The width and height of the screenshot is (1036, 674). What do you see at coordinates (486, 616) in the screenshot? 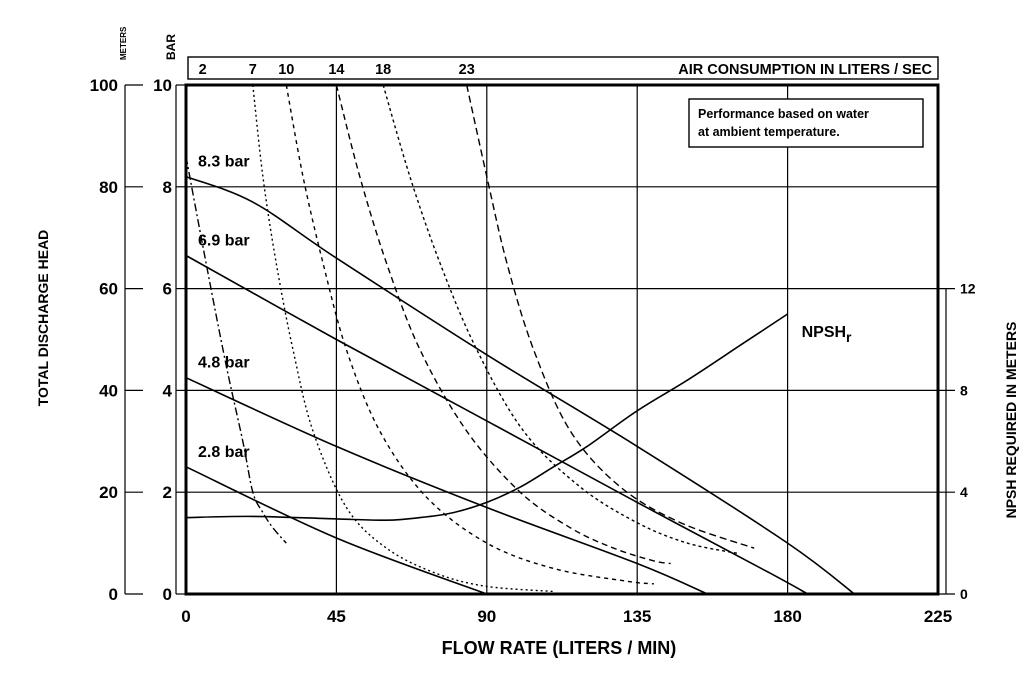
I see `x-tick-label: 90` at bounding box center [486, 616].